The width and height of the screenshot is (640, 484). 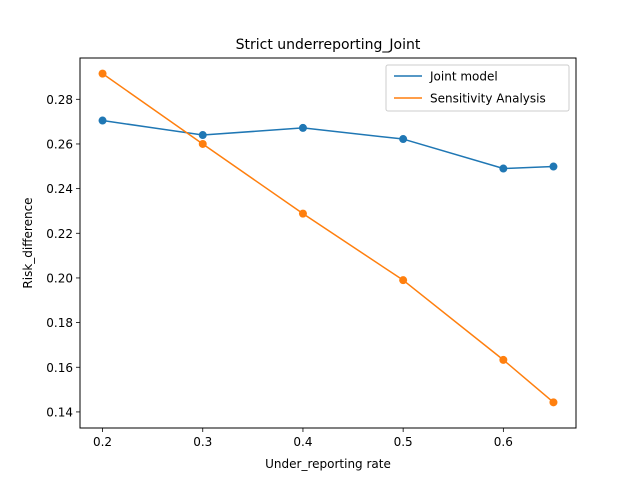 I want to click on legend-box, so click(x=477, y=88).